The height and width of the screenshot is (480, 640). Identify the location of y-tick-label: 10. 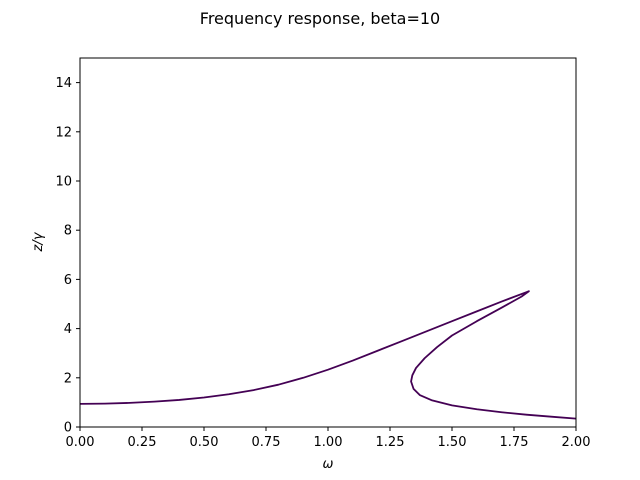
(63, 182).